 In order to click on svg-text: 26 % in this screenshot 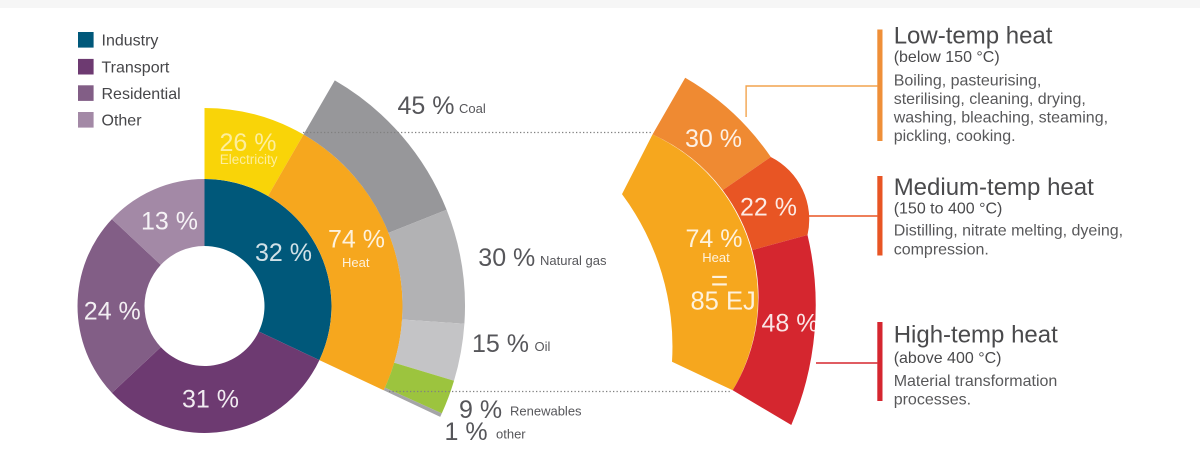, I will do `click(248, 143)`.